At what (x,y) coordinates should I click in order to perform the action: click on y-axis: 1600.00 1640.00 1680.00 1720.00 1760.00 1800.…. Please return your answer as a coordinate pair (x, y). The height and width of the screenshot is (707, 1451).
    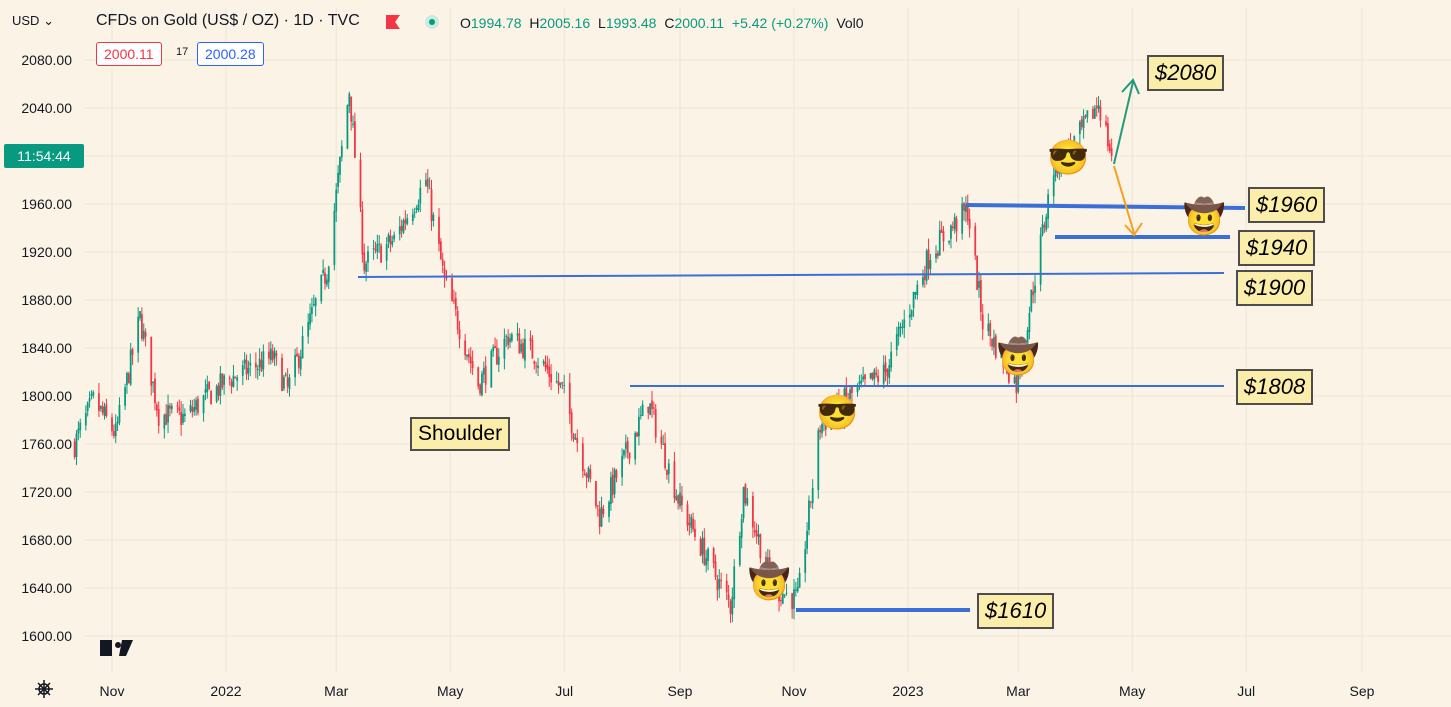
    Looking at the image, I should click on (46, 348).